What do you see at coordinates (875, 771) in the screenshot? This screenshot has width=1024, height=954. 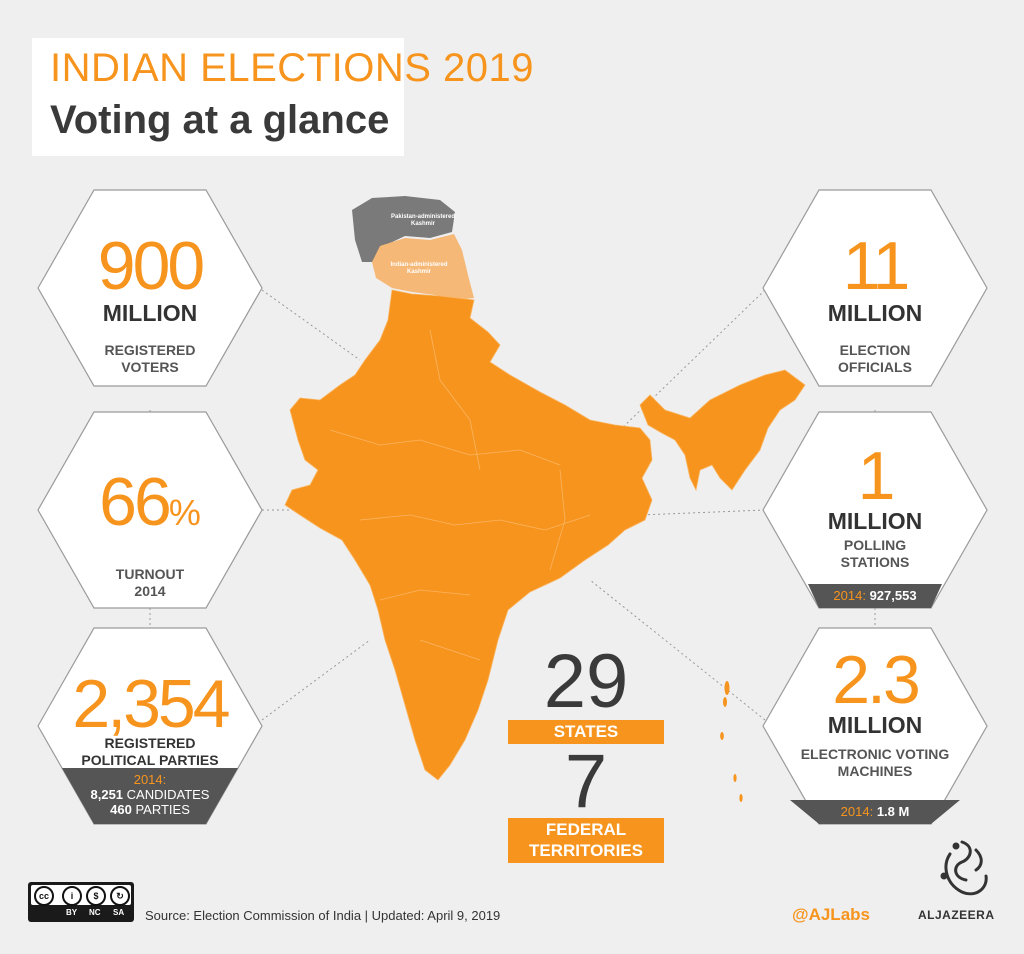 I see `evm-label-2: MACHINES` at bounding box center [875, 771].